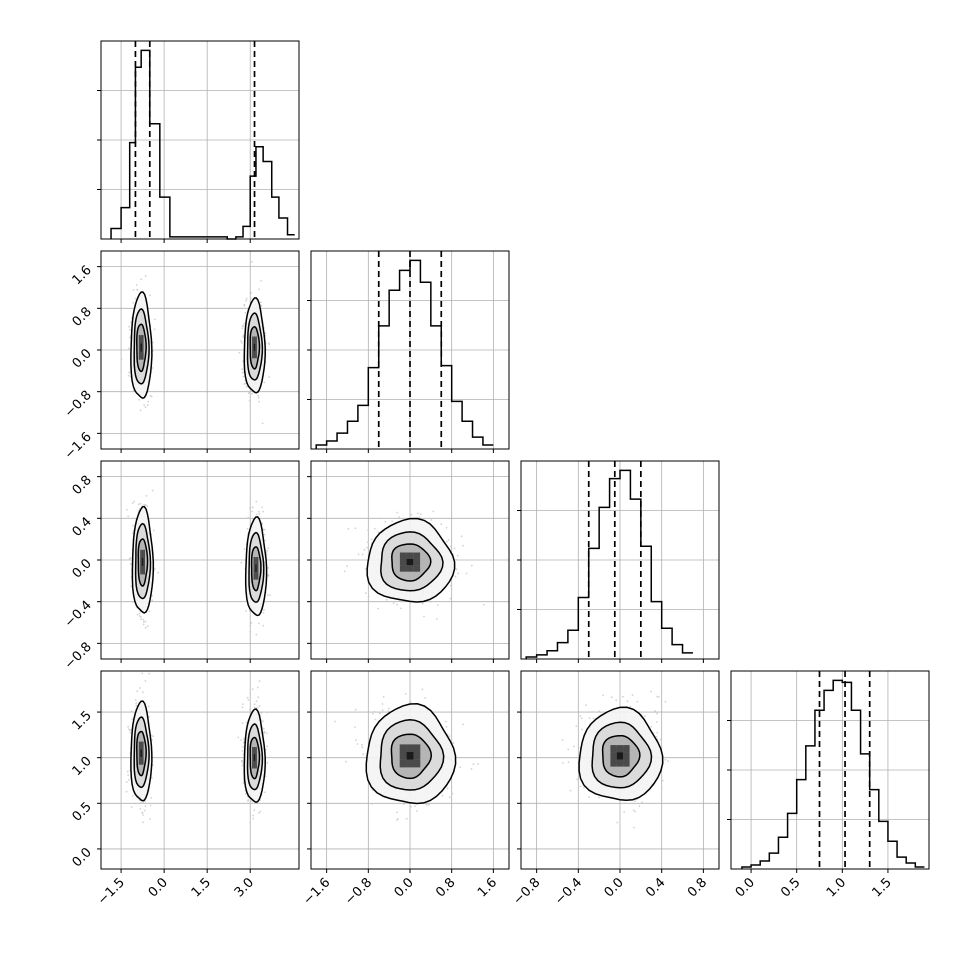 The height and width of the screenshot is (970, 970). I want to click on contour-line, so click(143, 561).